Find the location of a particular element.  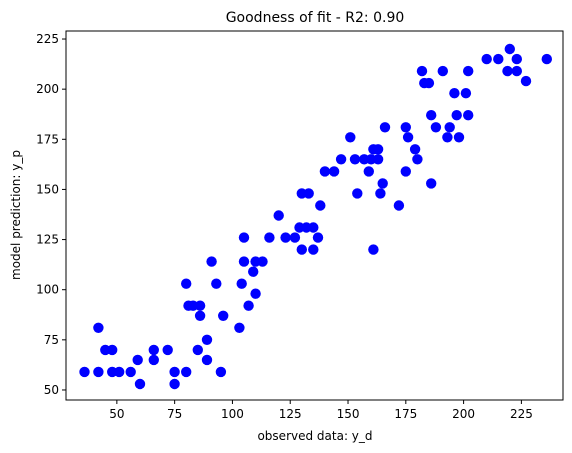

y-tick-label: 175 is located at coordinates (47, 139).